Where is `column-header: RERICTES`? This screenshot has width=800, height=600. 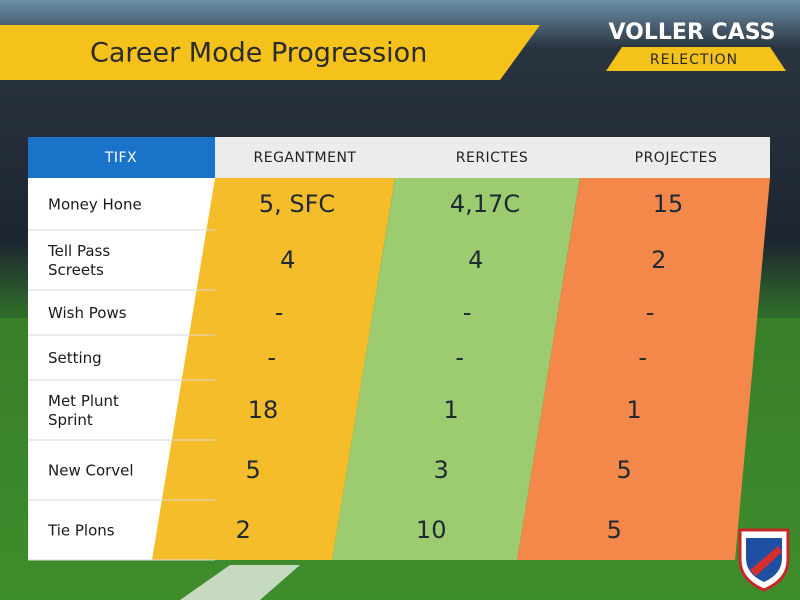
column-header: RERICTES is located at coordinates (492, 158).